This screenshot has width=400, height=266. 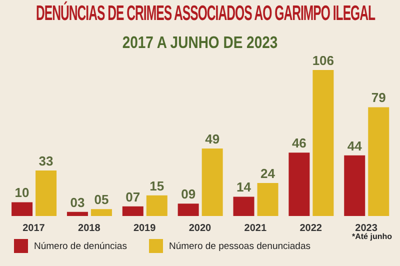 What do you see at coordinates (34, 228) in the screenshot?
I see `x-tick-label: 2017` at bounding box center [34, 228].